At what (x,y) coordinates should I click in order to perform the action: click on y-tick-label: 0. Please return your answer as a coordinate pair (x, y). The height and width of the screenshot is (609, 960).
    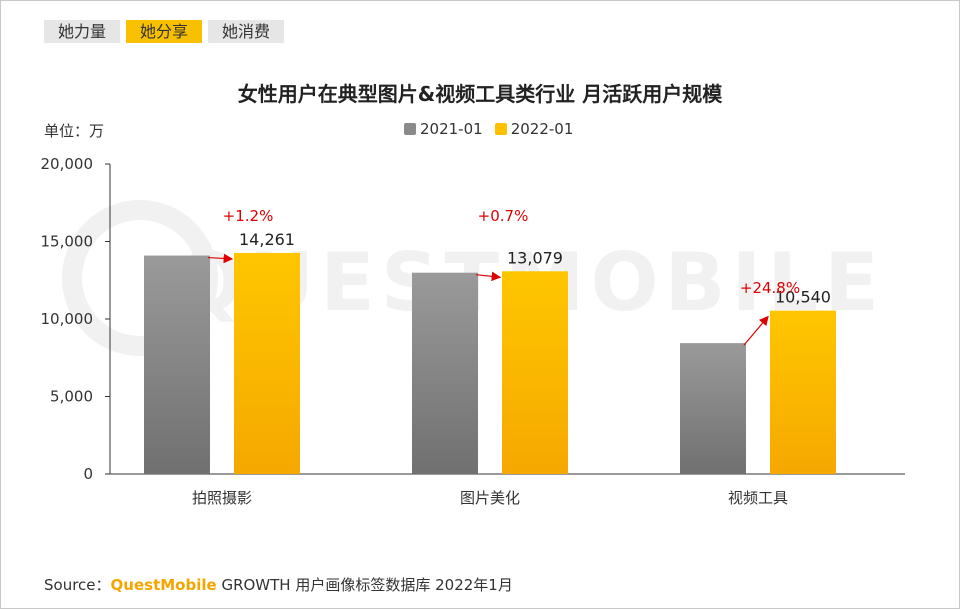
    Looking at the image, I should click on (88, 474).